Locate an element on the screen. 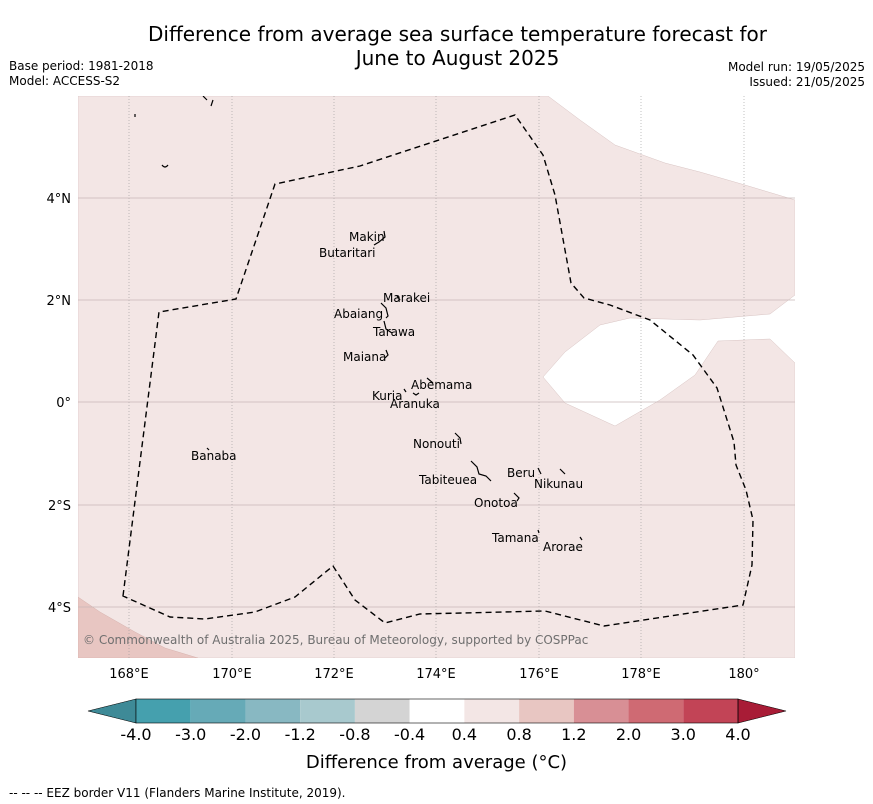 The width and height of the screenshot is (873, 804). lat-tick-4n: 4°N is located at coordinates (59, 199).